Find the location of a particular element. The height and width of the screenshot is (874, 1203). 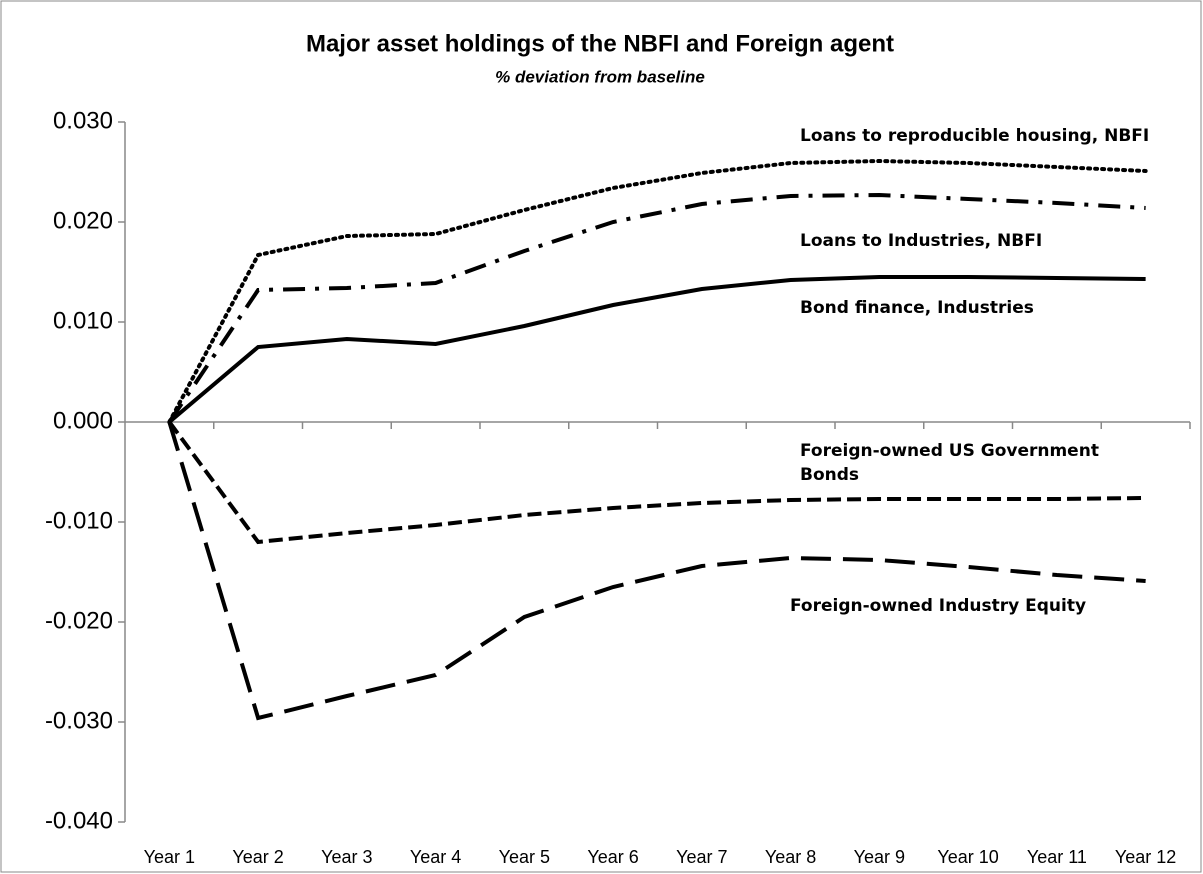

x-tick-label: Year 1 is located at coordinates (169, 857).